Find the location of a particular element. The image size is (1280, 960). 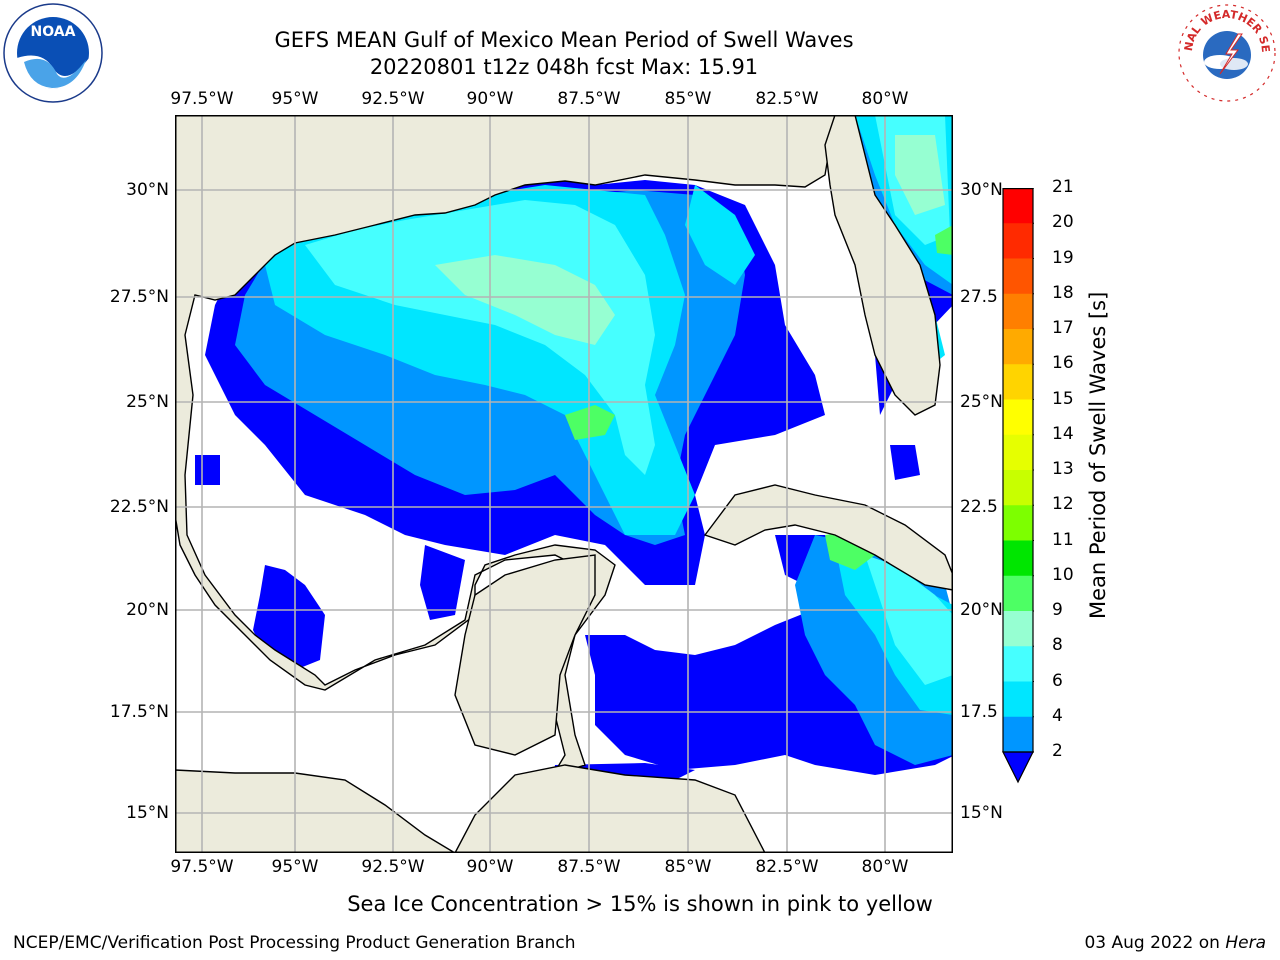

lat-label-left: 27.5°N is located at coordinates (139, 297).